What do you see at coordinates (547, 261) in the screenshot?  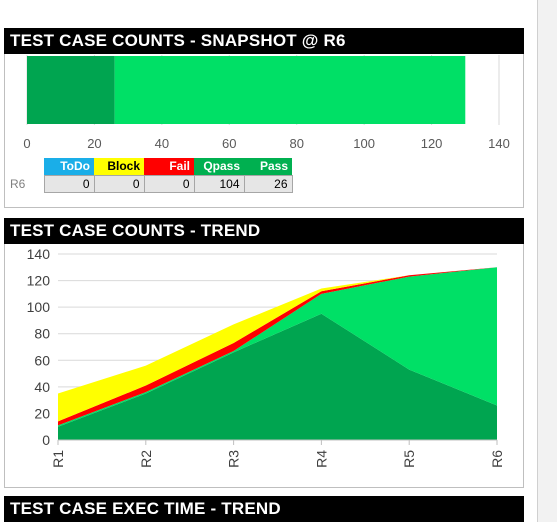 I see `right-edge-strip` at bounding box center [547, 261].